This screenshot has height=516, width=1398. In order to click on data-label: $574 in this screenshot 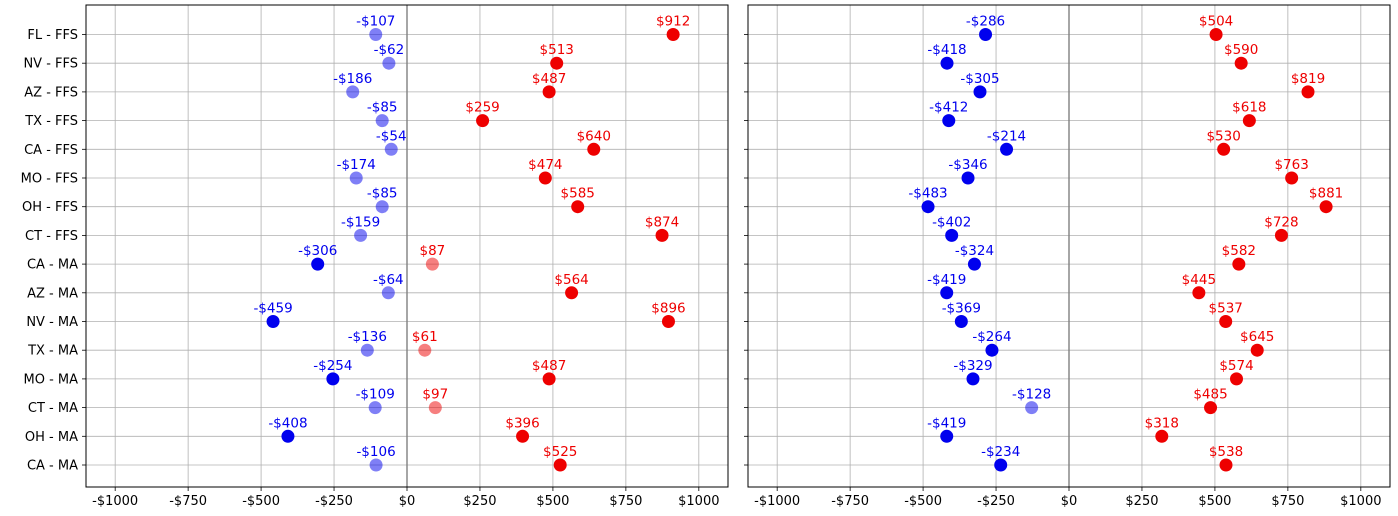, I will do `click(1236, 366)`.